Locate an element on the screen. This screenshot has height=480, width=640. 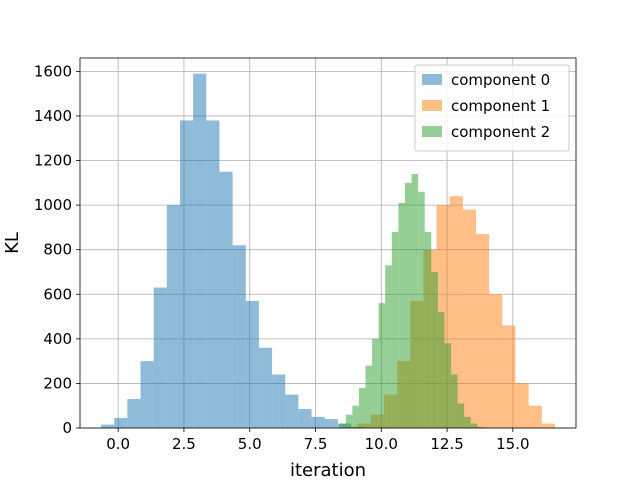
y-axis-label: KL is located at coordinates (12, 243).